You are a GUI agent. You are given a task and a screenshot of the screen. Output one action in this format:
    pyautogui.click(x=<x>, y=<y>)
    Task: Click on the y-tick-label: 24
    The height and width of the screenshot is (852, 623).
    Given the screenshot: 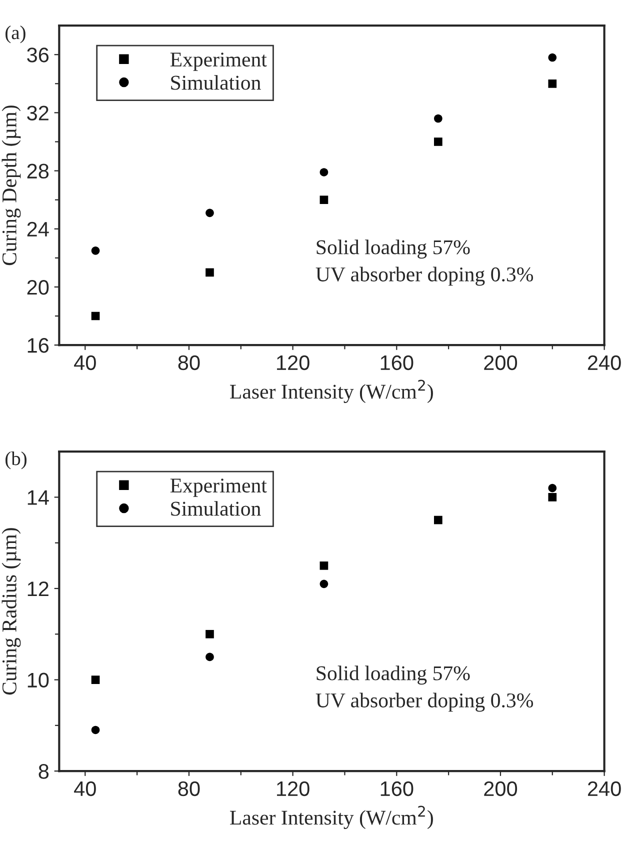 What is the action you would take?
    pyautogui.click(x=38, y=229)
    